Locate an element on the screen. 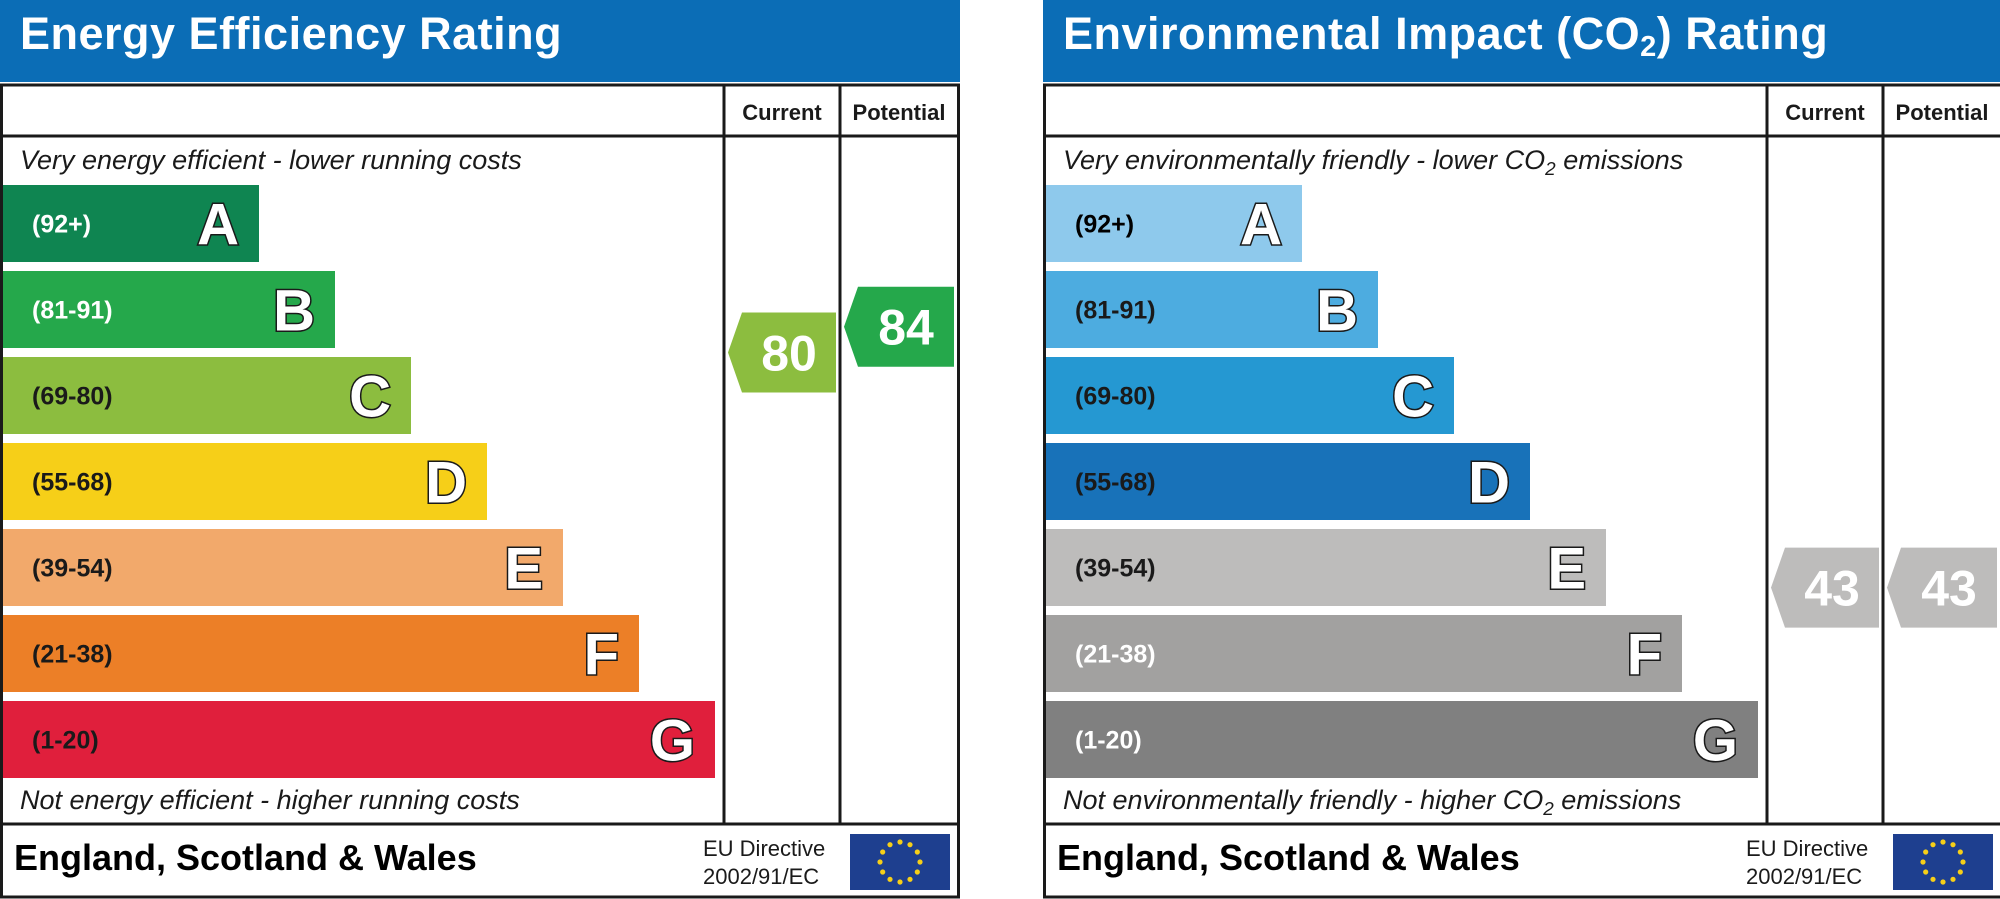 This screenshot has width=2000, height=899. energy-current-rating: 80 is located at coordinates (782, 352).